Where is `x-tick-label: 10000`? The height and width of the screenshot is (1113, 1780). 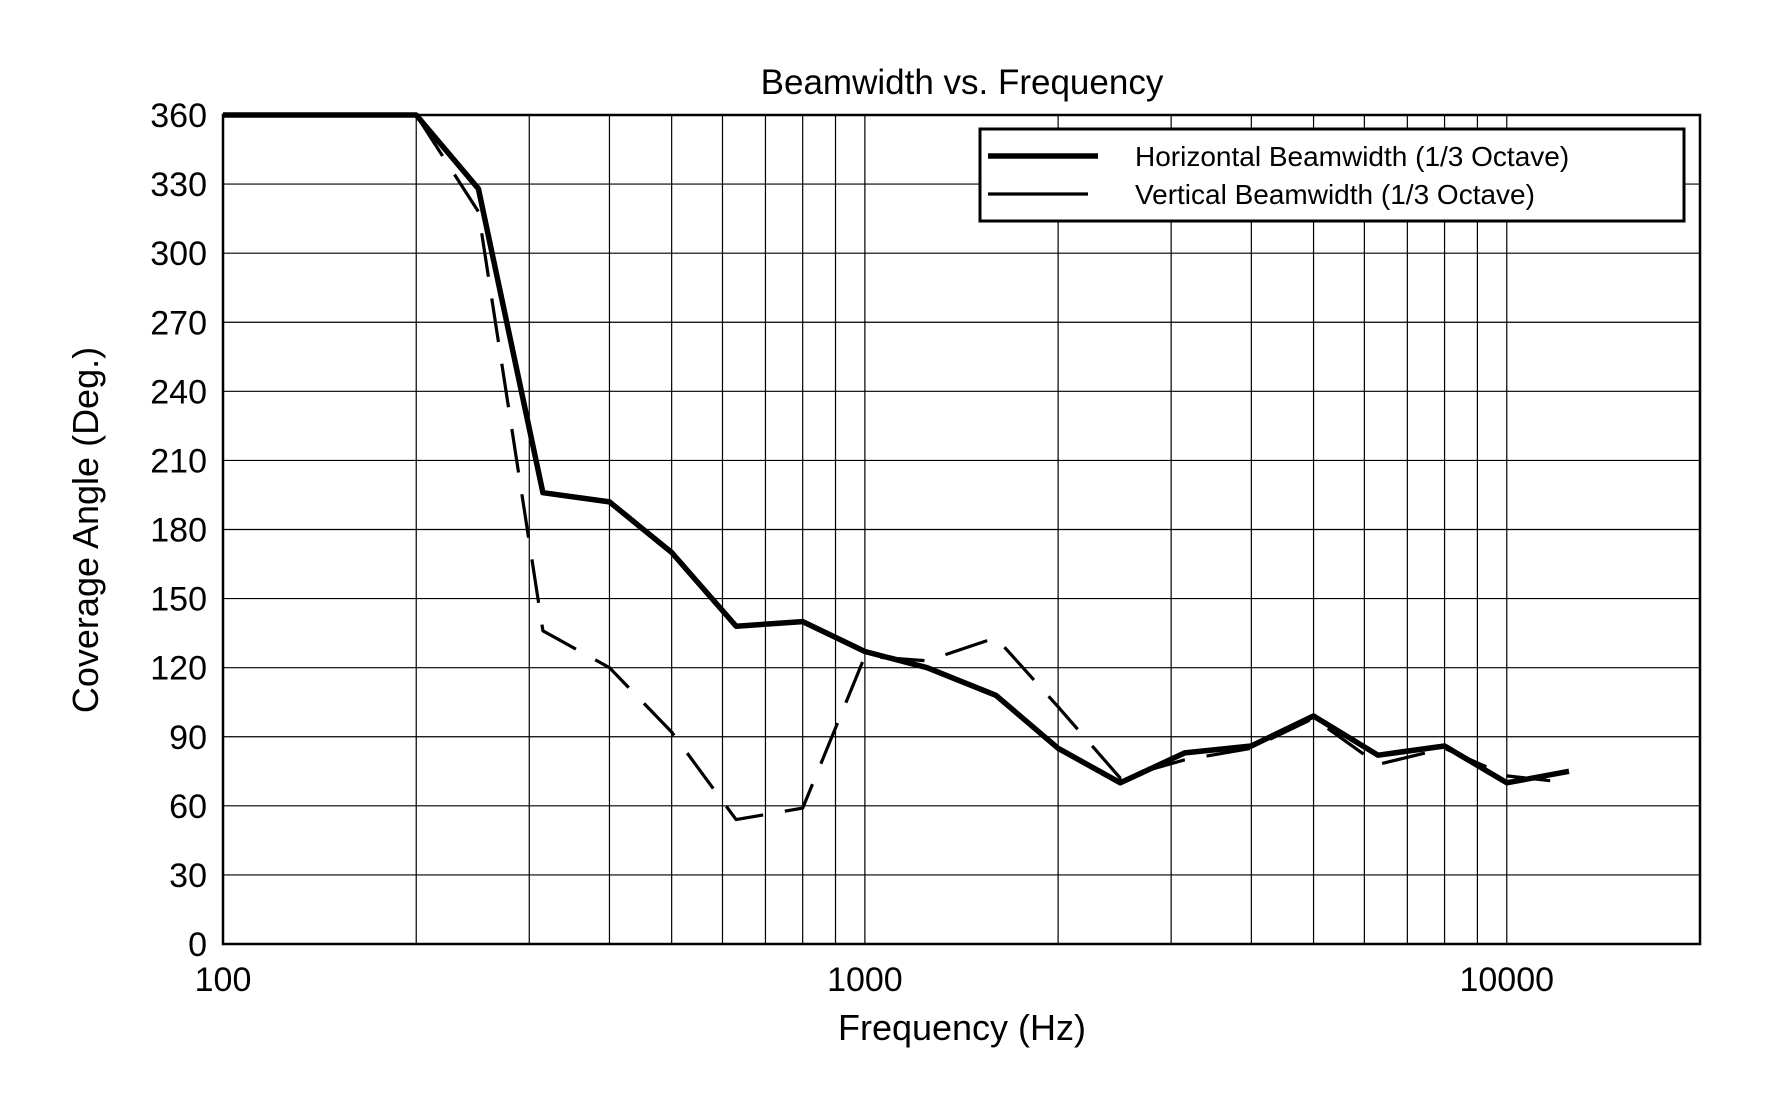 x-tick-label: 10000 is located at coordinates (1506, 980).